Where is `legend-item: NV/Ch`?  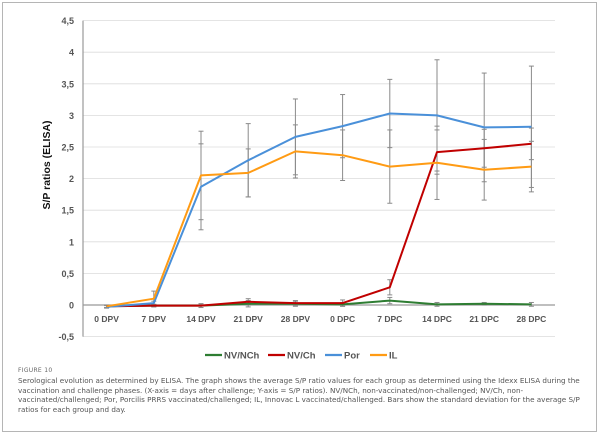
legend-item: NV/Ch is located at coordinates (292, 356).